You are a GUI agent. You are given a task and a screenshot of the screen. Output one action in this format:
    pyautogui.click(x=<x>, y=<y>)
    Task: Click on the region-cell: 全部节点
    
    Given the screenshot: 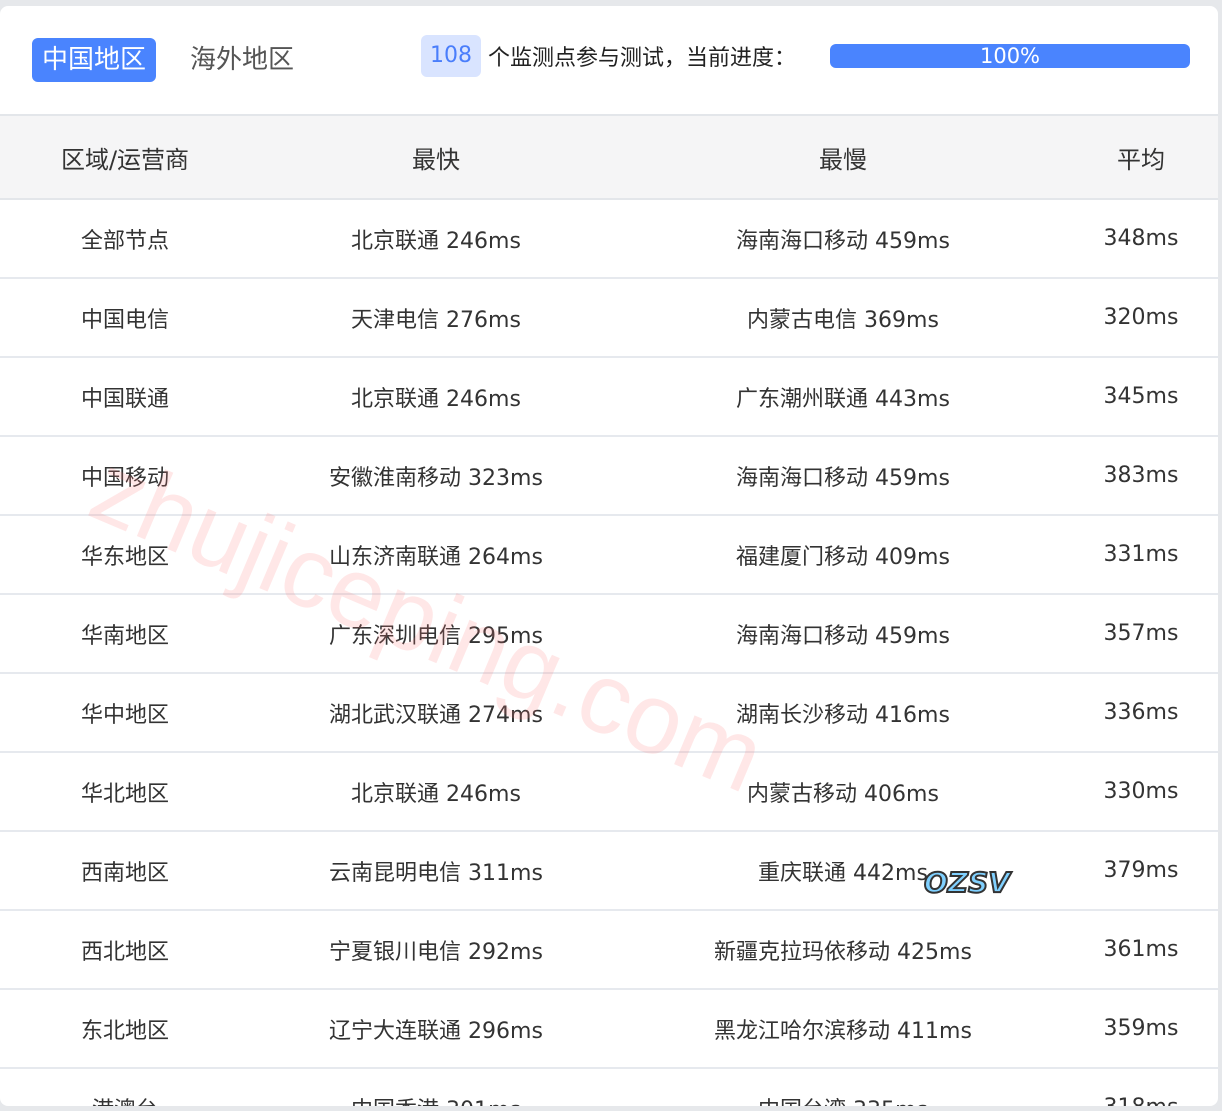 What is the action you would take?
    pyautogui.click(x=125, y=239)
    